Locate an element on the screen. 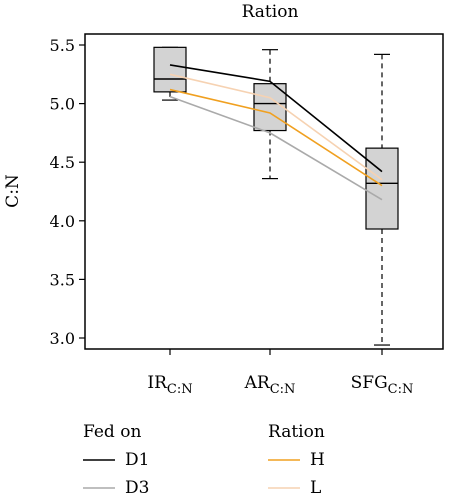  chart-title: Ration is located at coordinates (270, 12).